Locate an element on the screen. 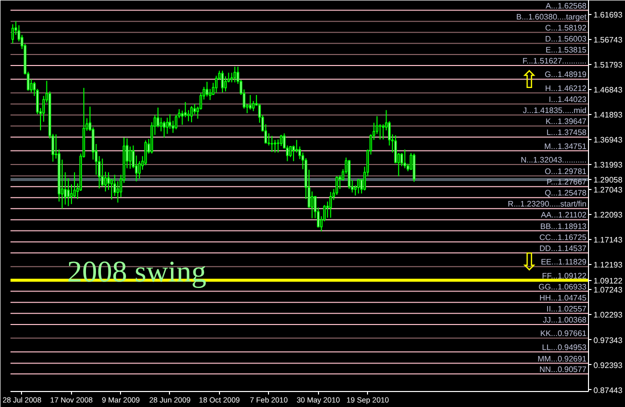 The image size is (625, 407). ref-line-label: P...1.27667 is located at coordinates (567, 182).